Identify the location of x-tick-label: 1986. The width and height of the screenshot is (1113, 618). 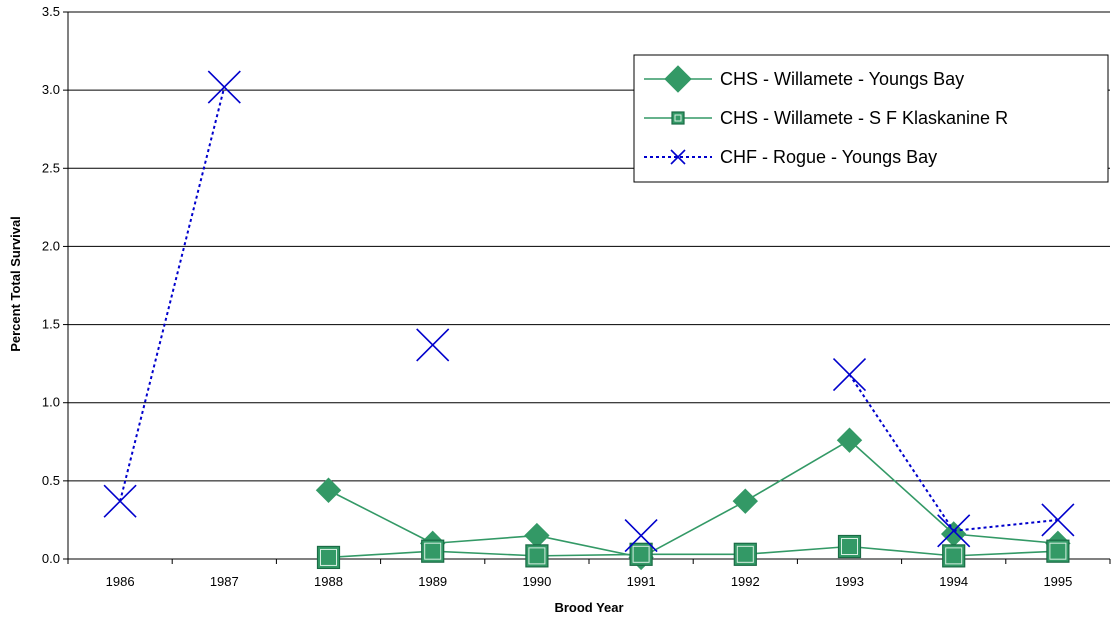
(120, 581).